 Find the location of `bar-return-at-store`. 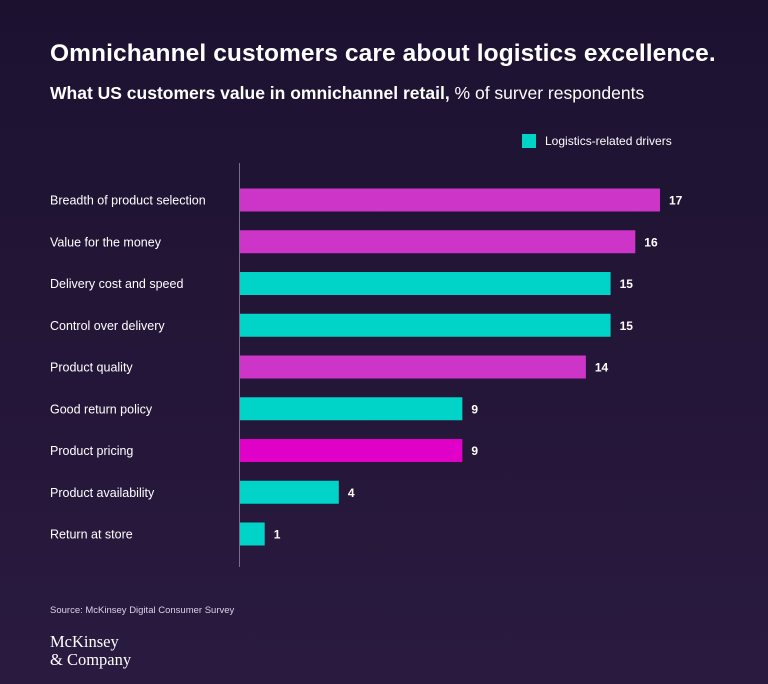

bar-return-at-store is located at coordinates (252, 534).